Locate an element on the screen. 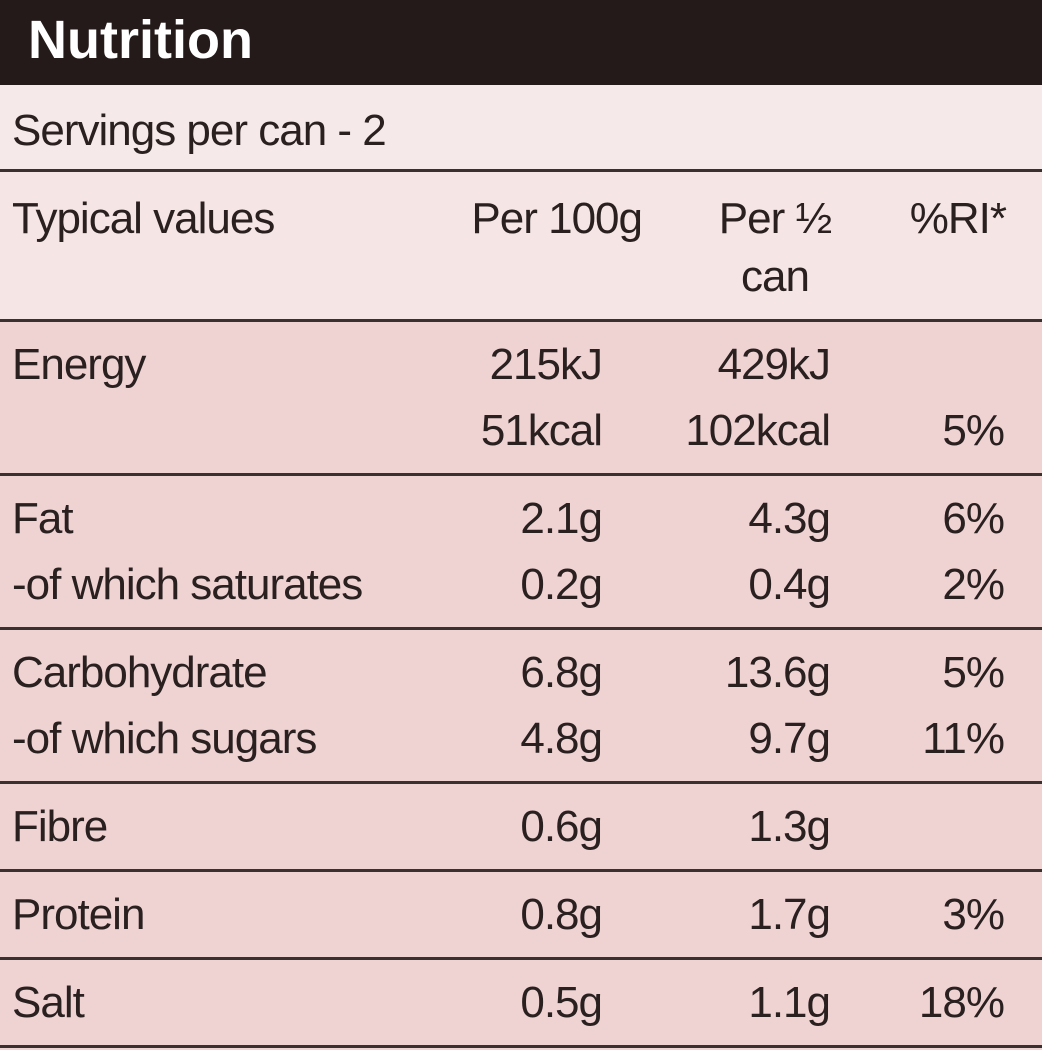 The image size is (1042, 1050). row-label: Fat is located at coordinates (43, 518).